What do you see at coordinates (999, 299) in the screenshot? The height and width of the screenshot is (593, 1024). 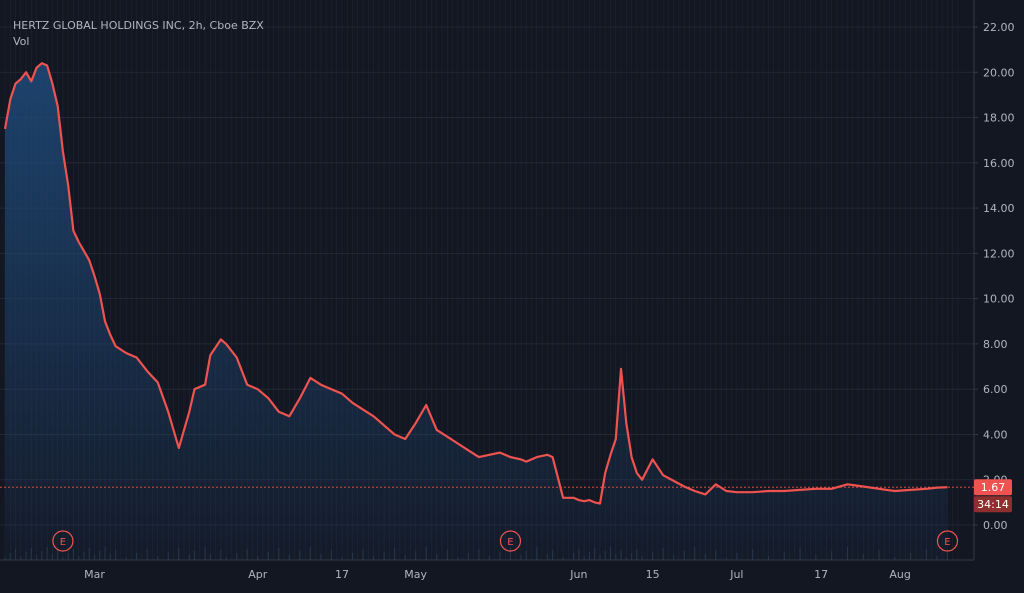 I see `y-tick-label: 10.00` at bounding box center [999, 299].